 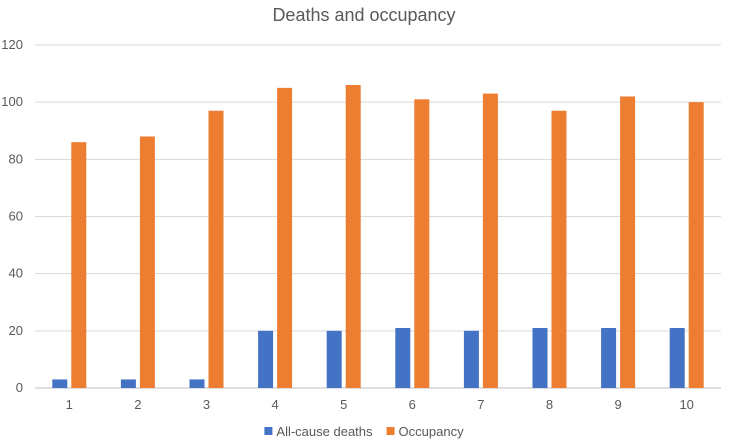 I want to click on x-tick-label: 1, so click(x=69, y=404).